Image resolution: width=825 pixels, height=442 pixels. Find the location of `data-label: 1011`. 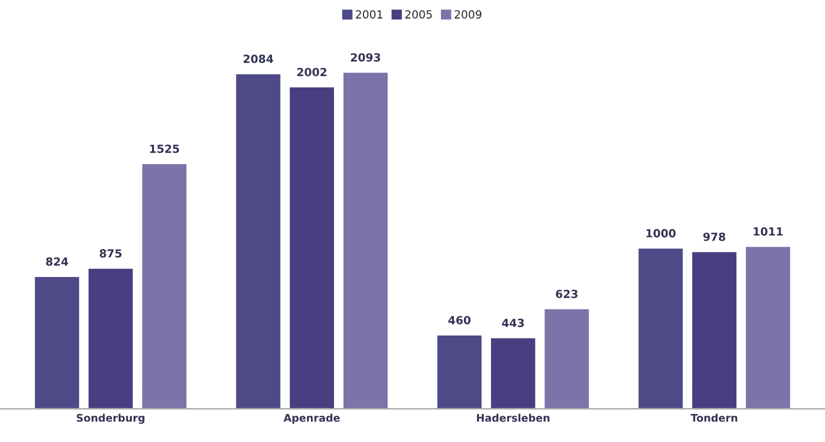

data-label: 1011 is located at coordinates (768, 231).